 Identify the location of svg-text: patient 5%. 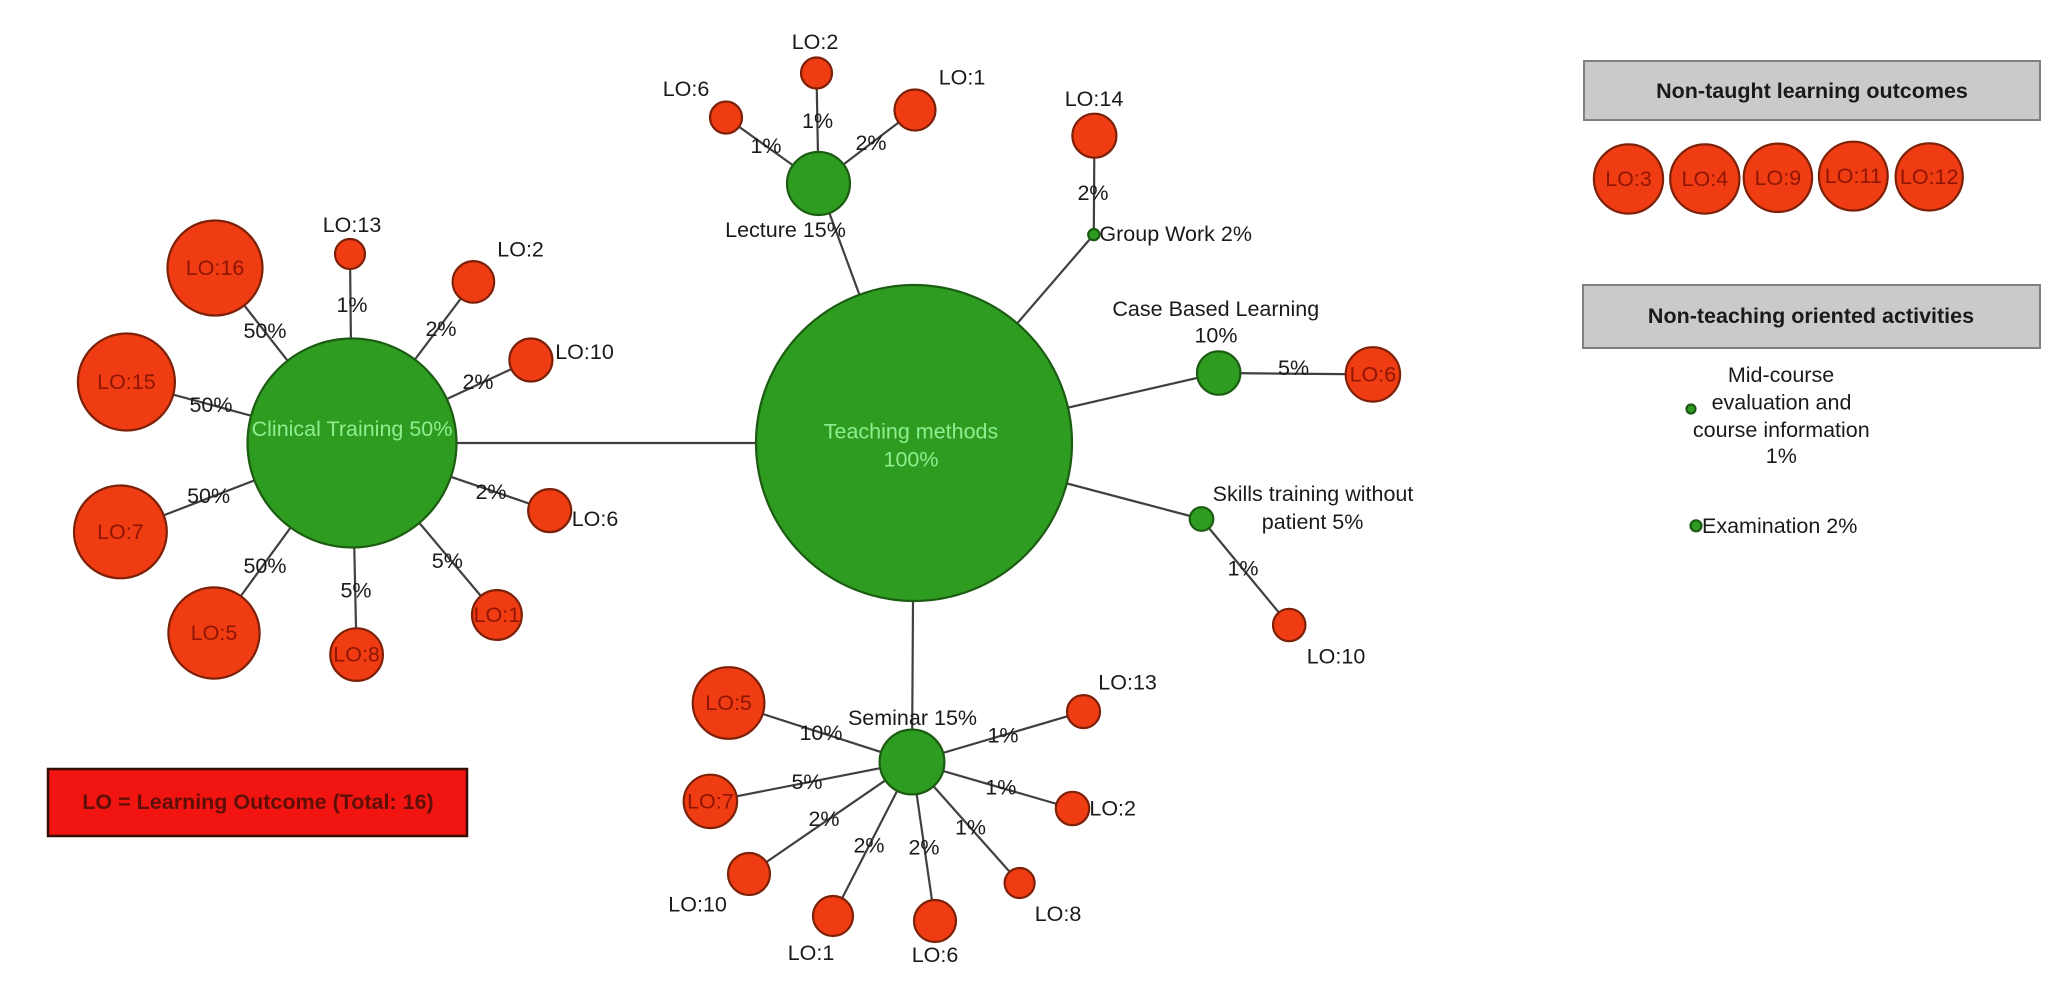
(1313, 522).